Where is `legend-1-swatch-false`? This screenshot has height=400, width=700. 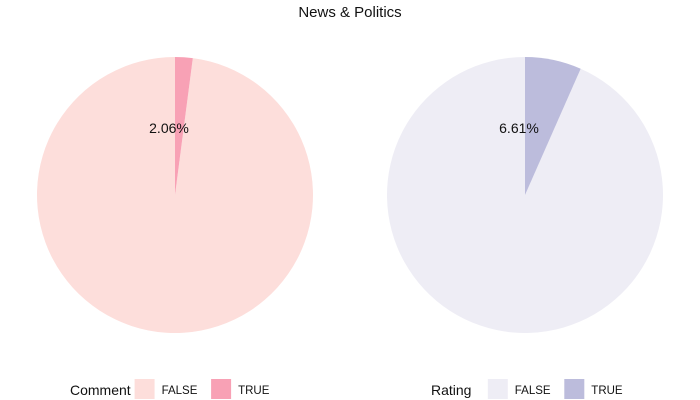 legend-1-swatch-false is located at coordinates (497, 389).